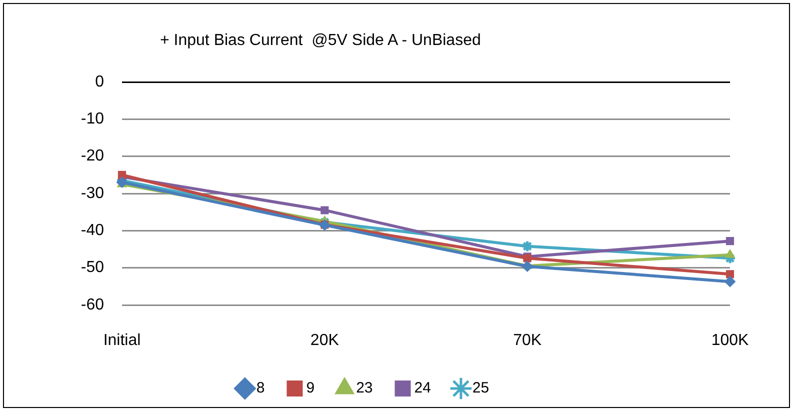 The width and height of the screenshot is (793, 410). I want to click on y-tick-label: -60, so click(92, 305).